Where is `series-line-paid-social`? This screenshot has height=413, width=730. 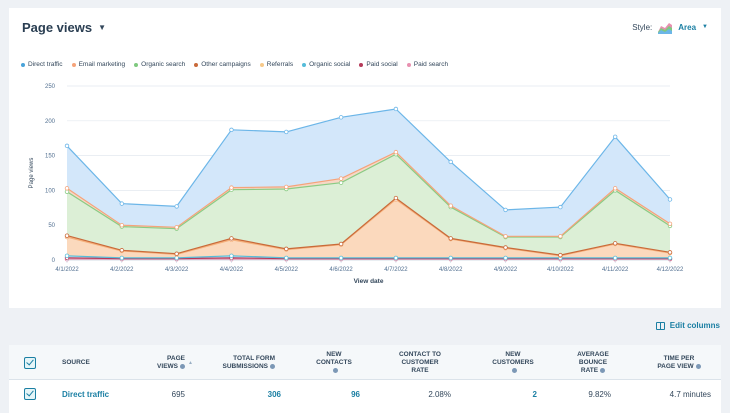
series-line-paid-social is located at coordinates (368, 258).